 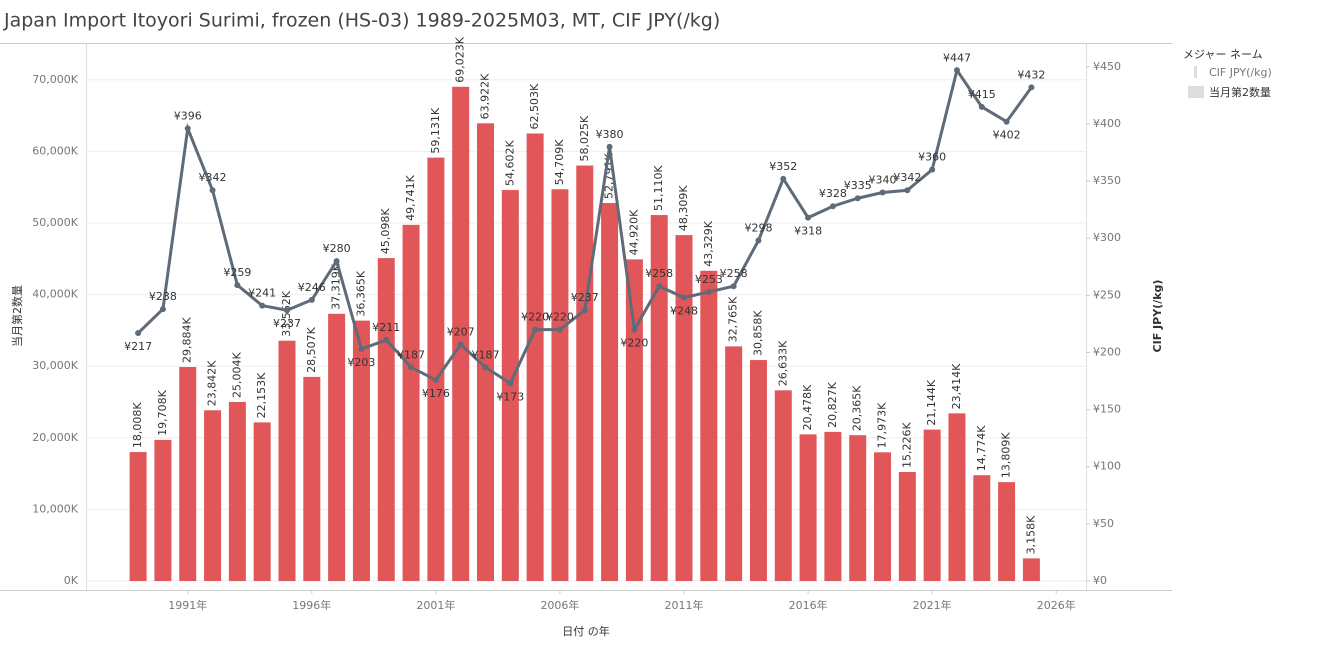 What do you see at coordinates (386, 327) in the screenshot?
I see `line-label: ¥211` at bounding box center [386, 327].